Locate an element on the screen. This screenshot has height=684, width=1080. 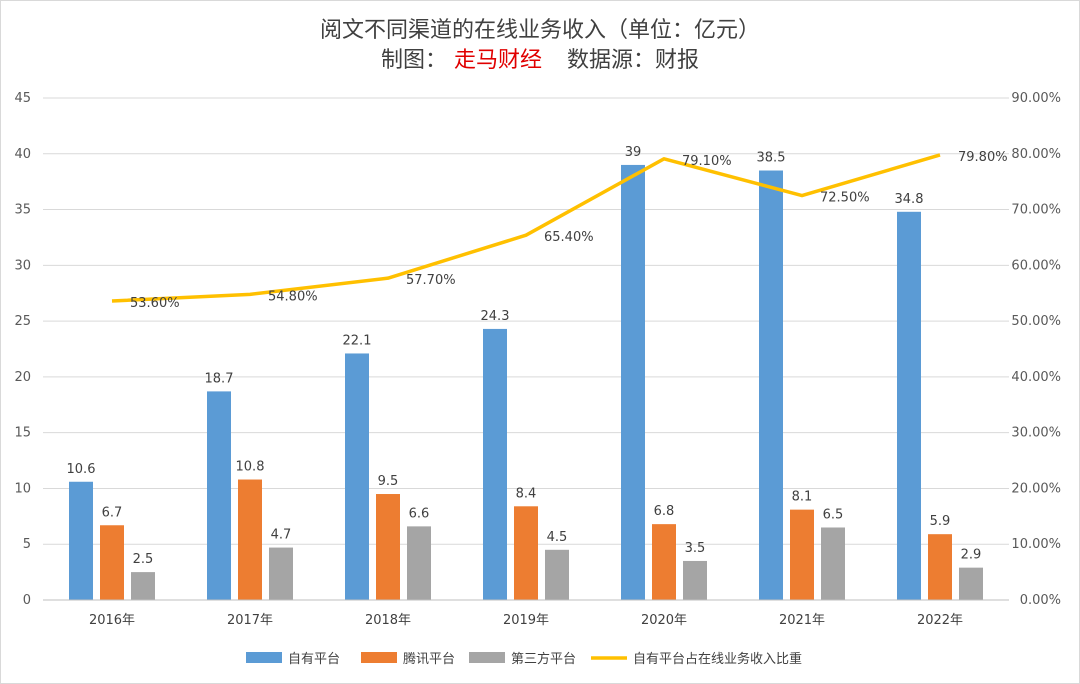
right-tick-label: 30.00% is located at coordinates (1036, 433).